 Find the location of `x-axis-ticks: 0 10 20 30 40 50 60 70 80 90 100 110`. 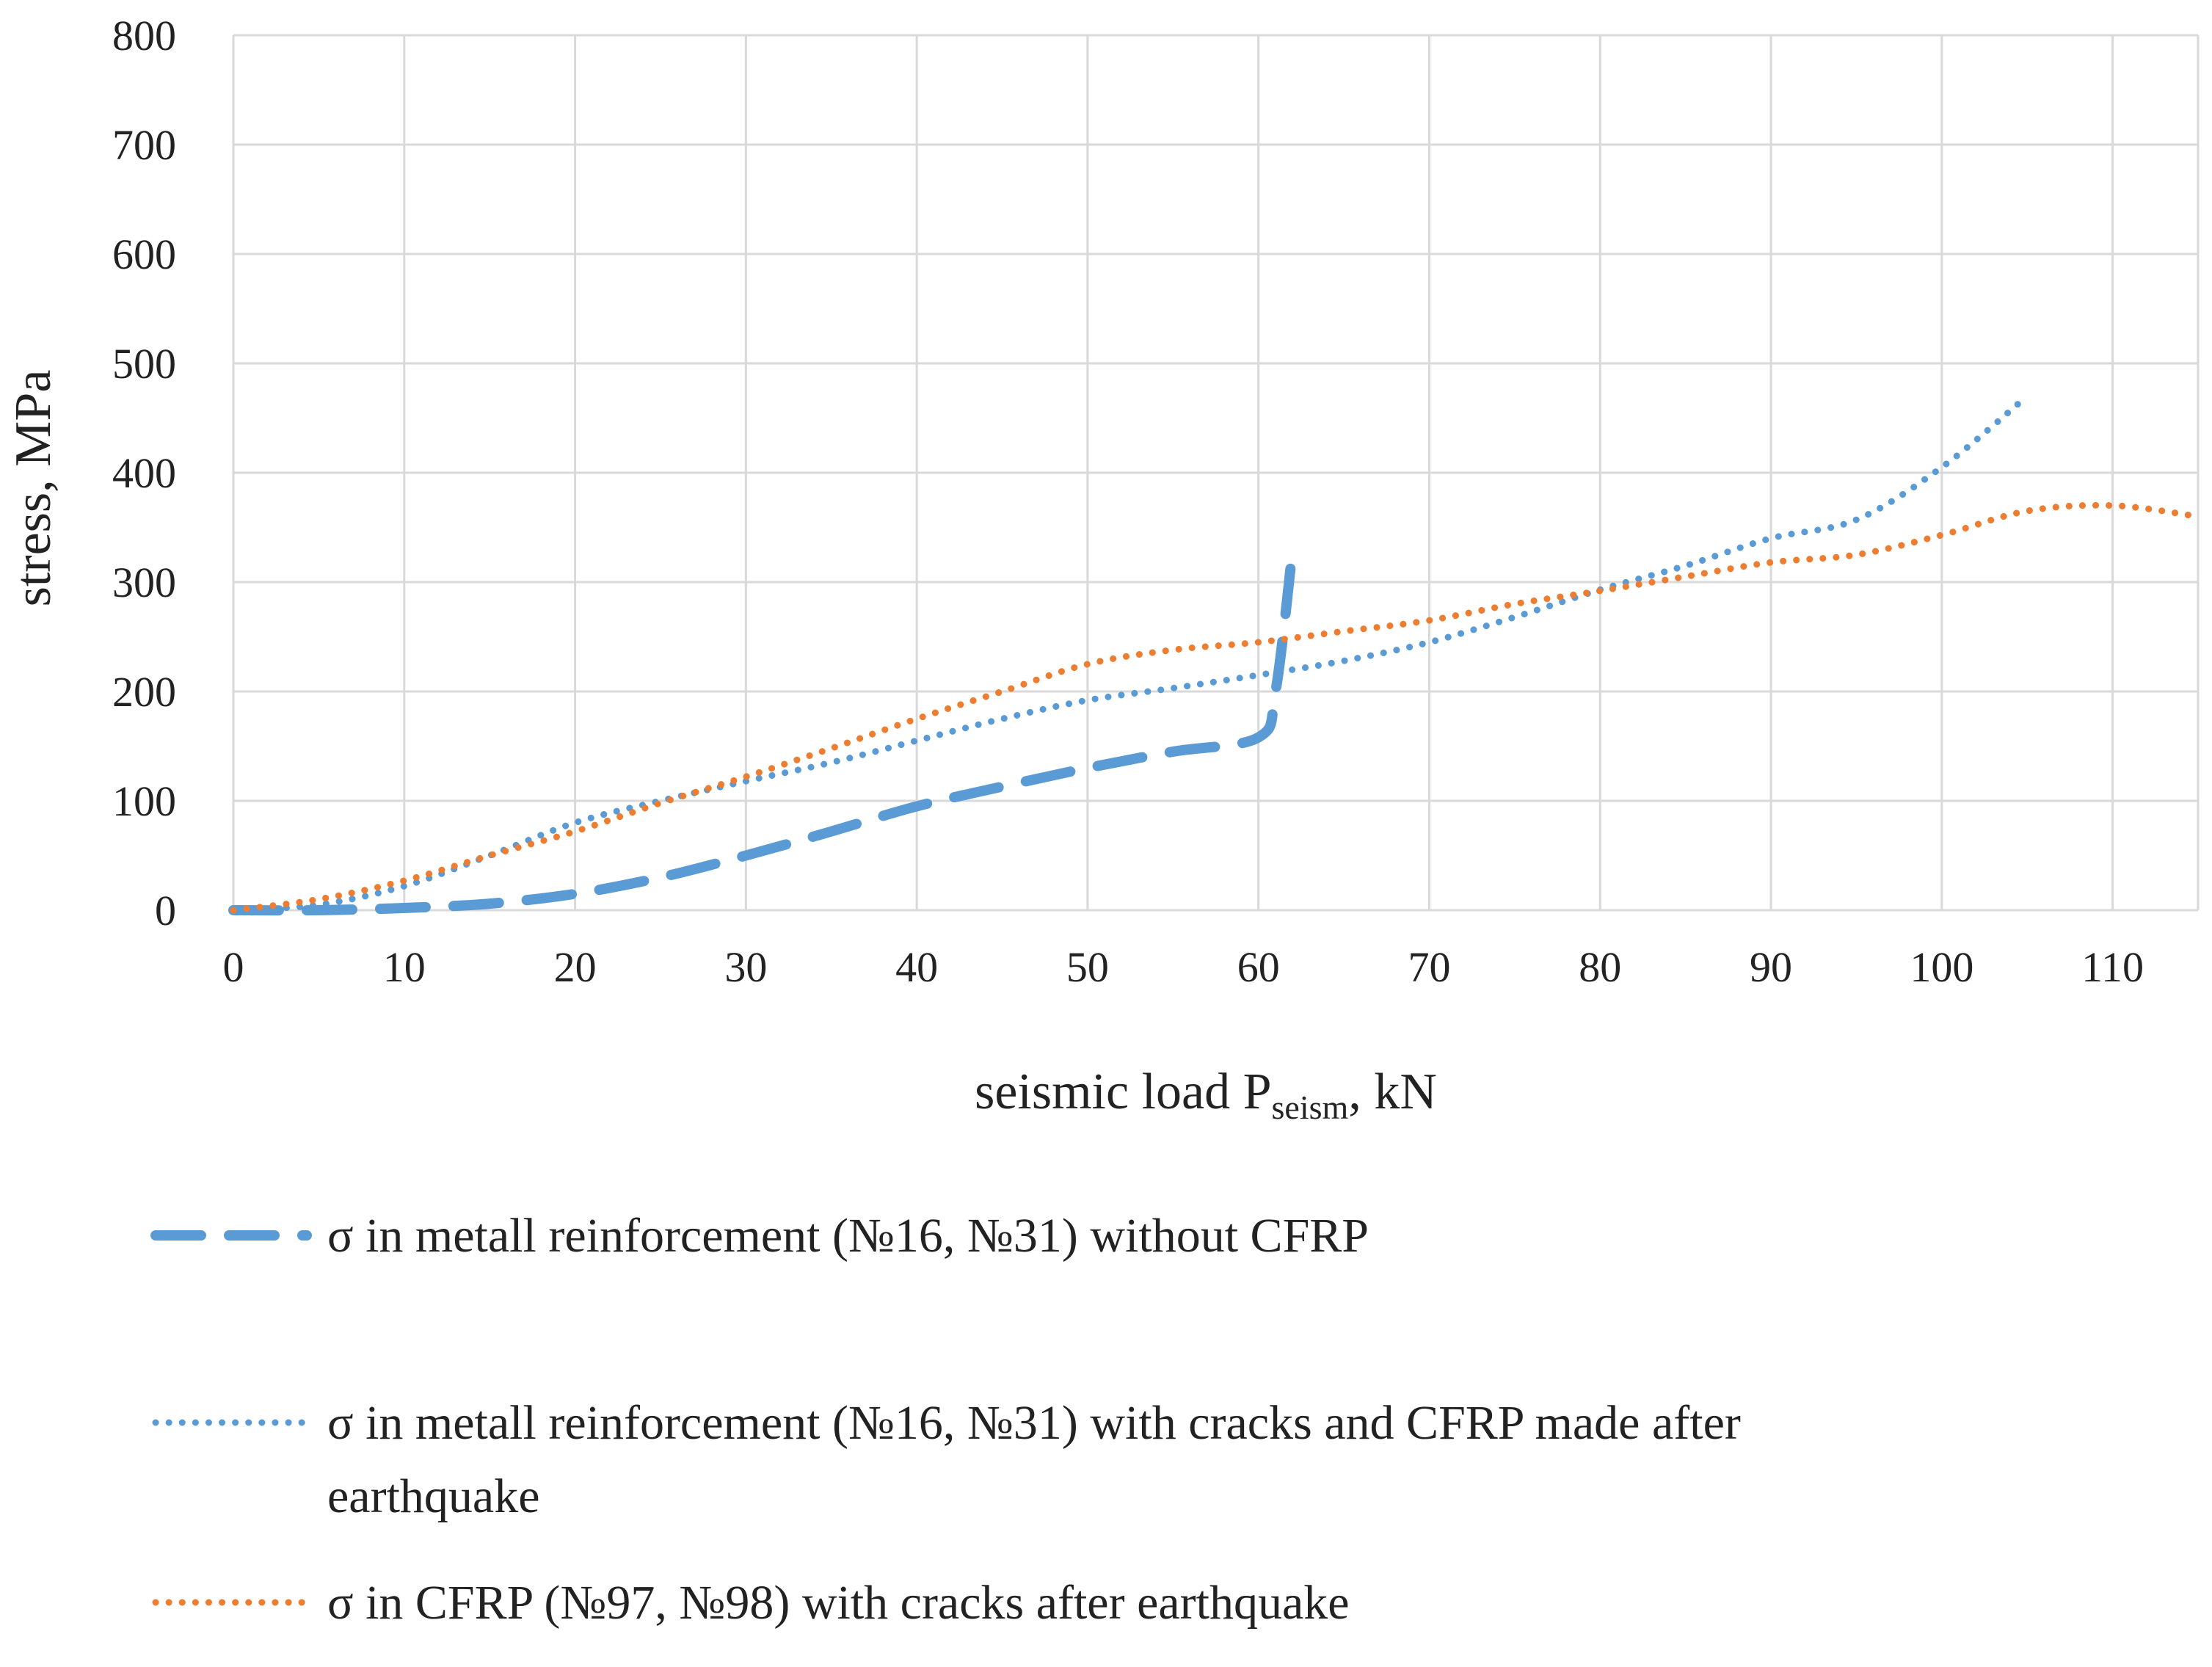

x-axis-ticks: 0 10 20 30 40 50 60 70 80 90 100 110 is located at coordinates (1183, 967).